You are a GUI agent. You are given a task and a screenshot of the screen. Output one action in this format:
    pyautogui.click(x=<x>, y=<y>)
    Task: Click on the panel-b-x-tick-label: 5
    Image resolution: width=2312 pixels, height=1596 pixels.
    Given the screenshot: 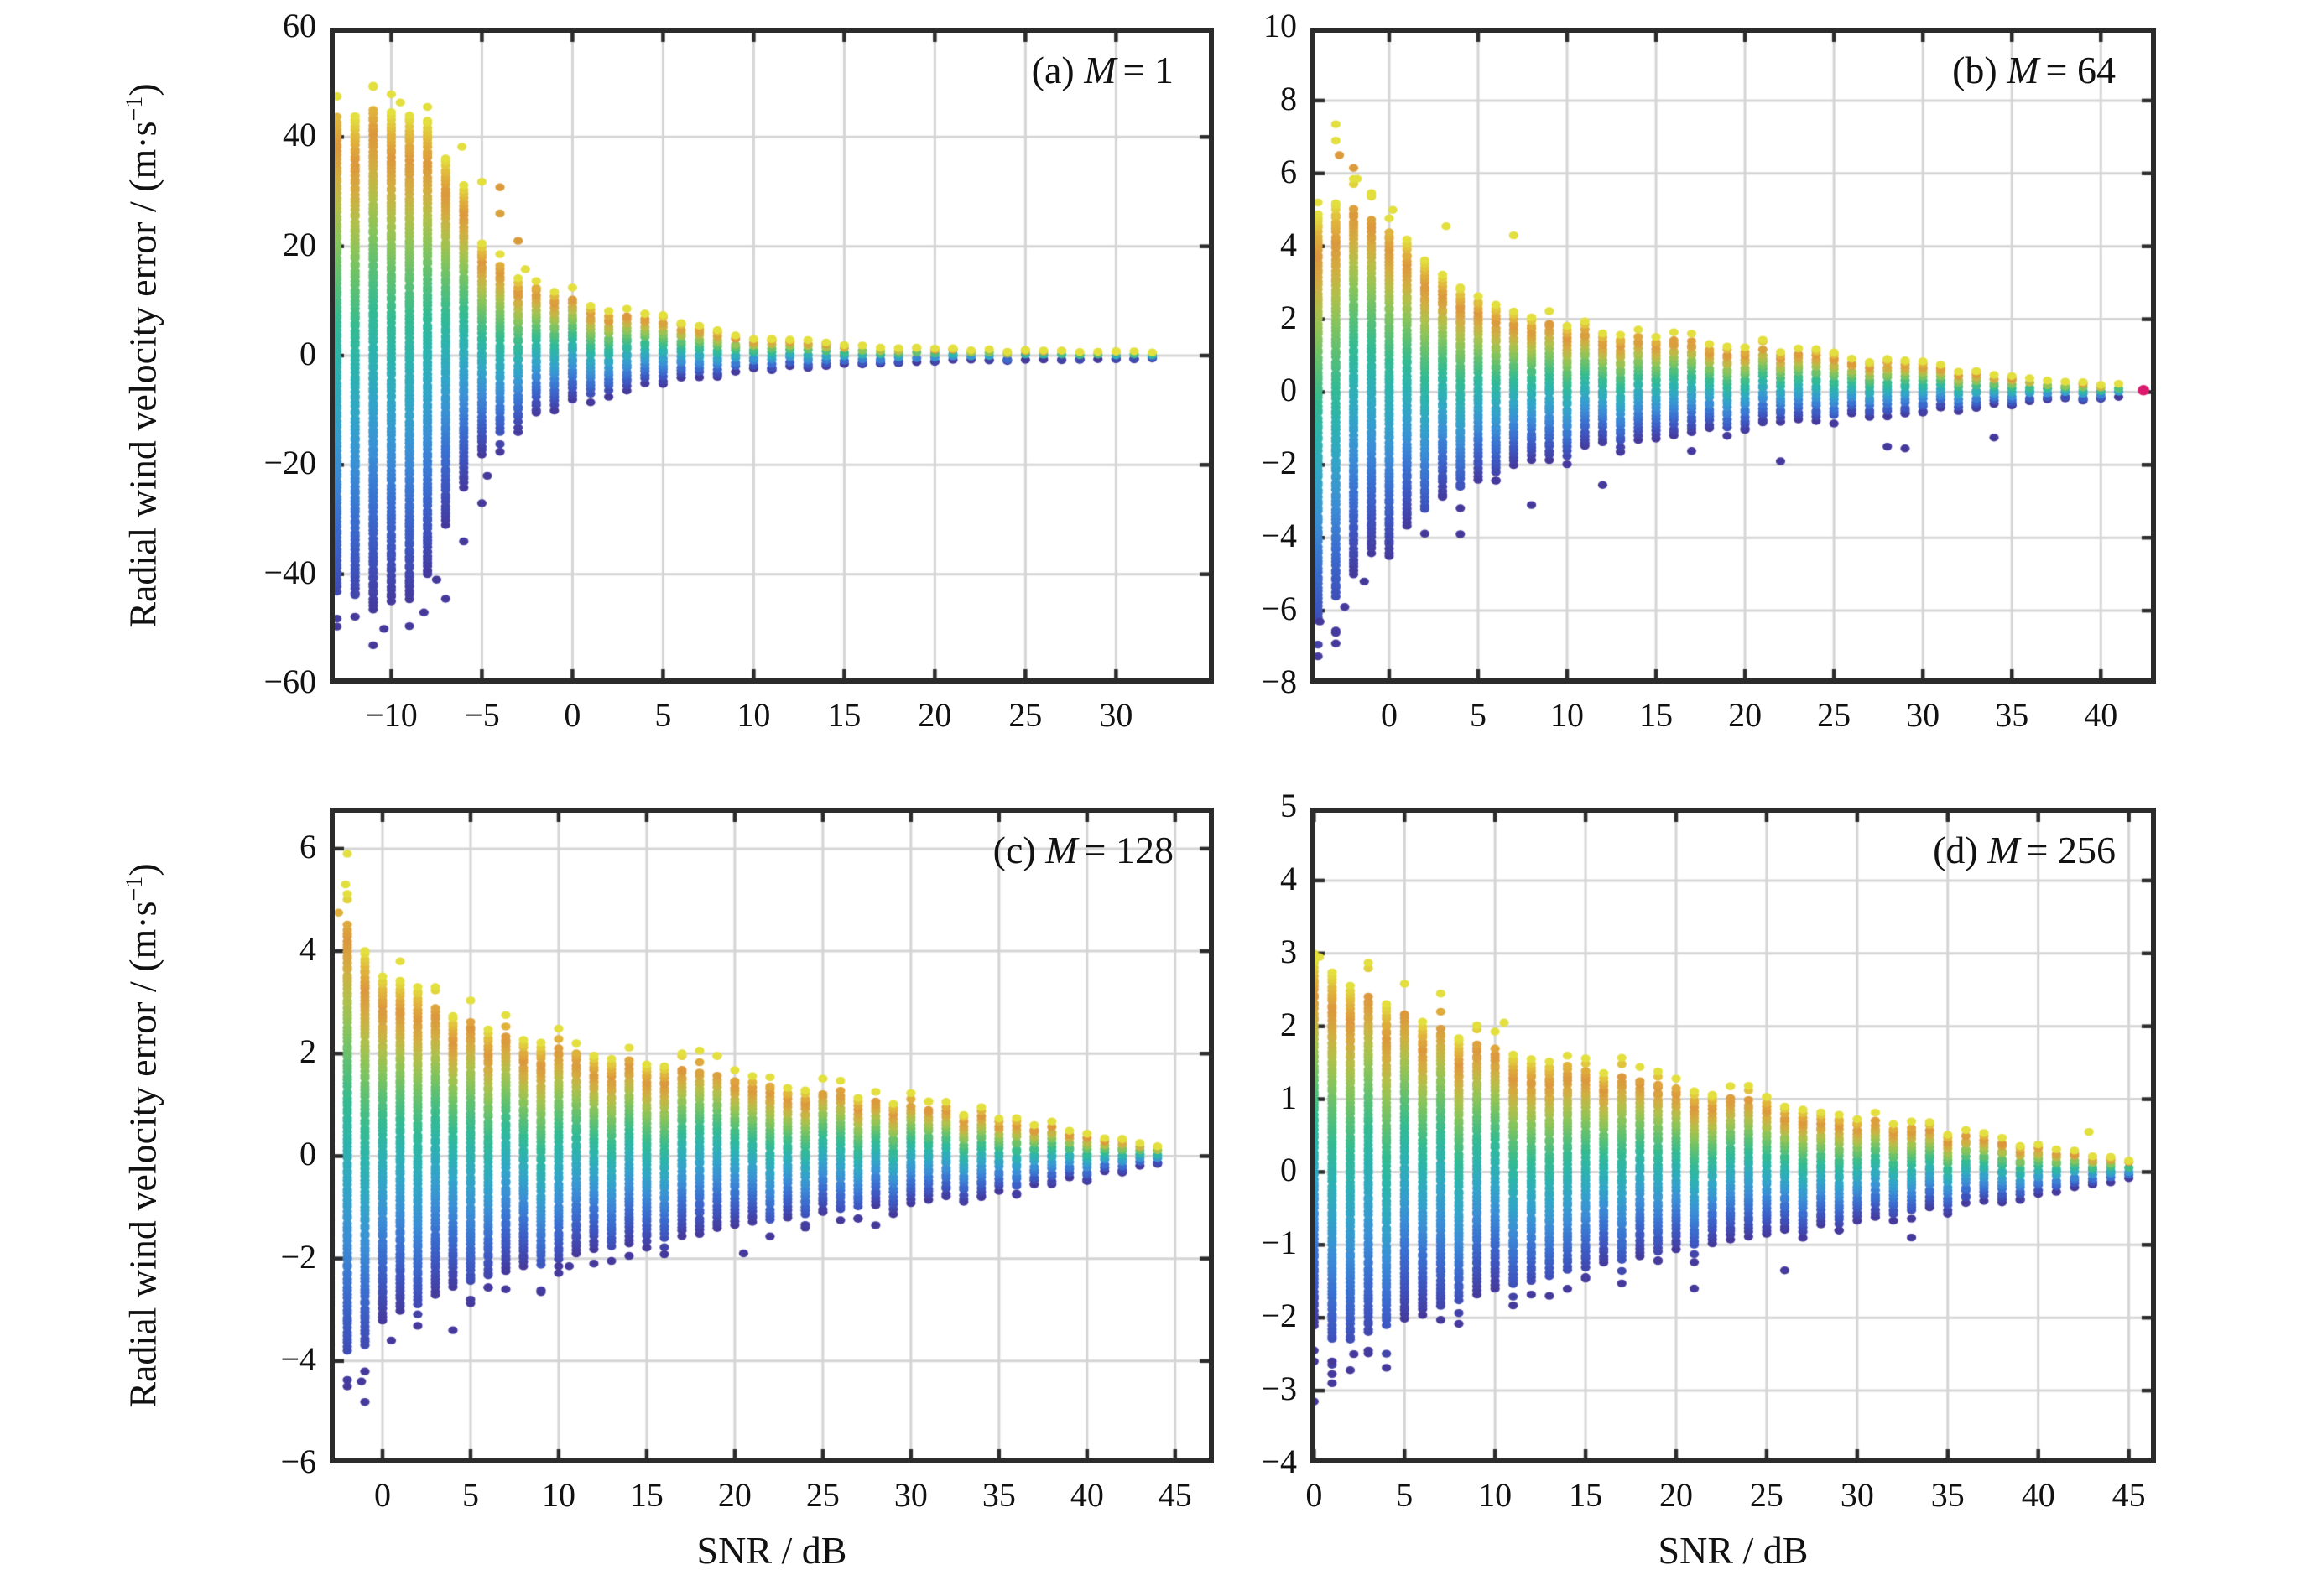 What is the action you would take?
    pyautogui.click(x=1478, y=715)
    